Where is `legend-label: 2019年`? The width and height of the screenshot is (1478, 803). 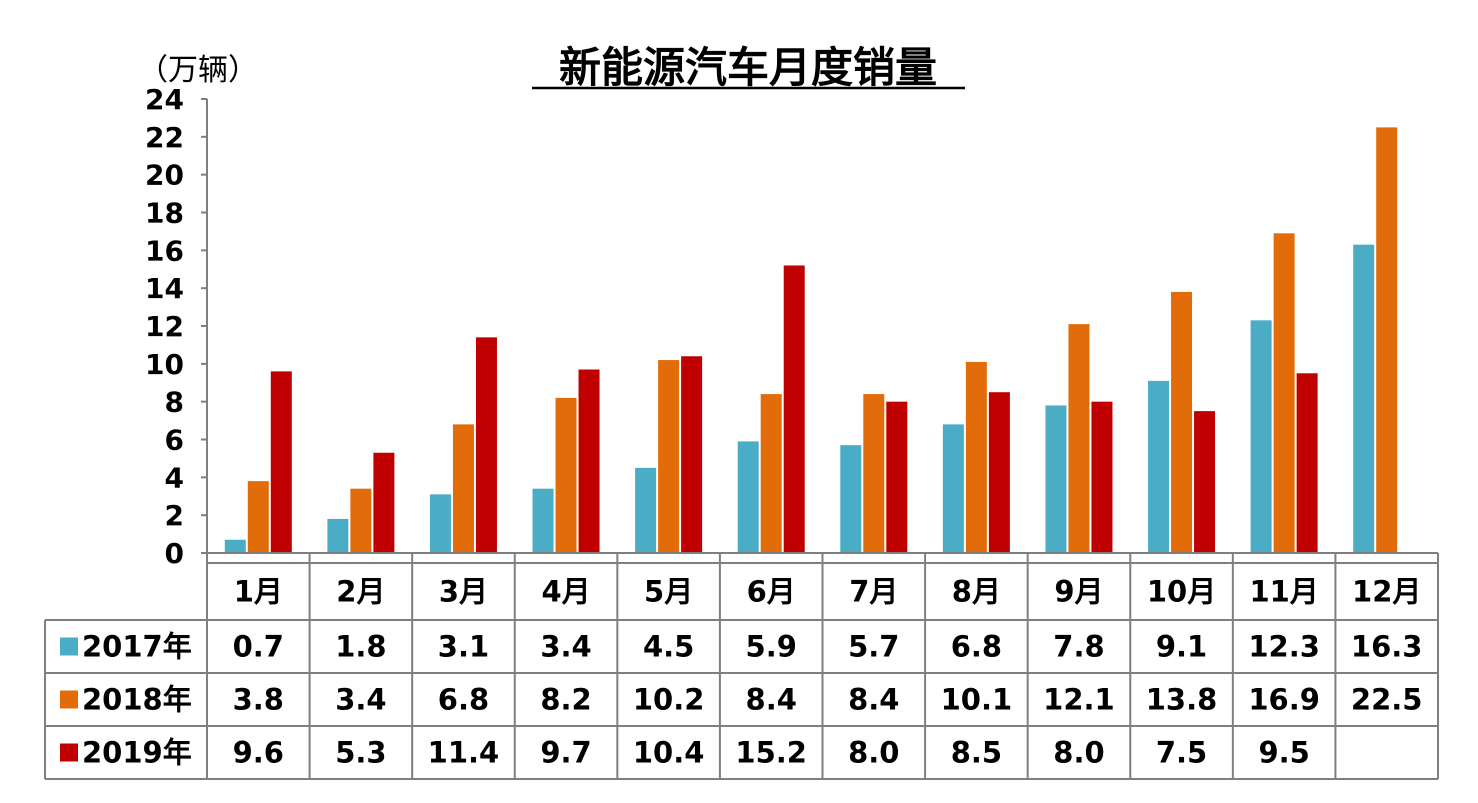
legend-label: 2019年 is located at coordinates (137, 753).